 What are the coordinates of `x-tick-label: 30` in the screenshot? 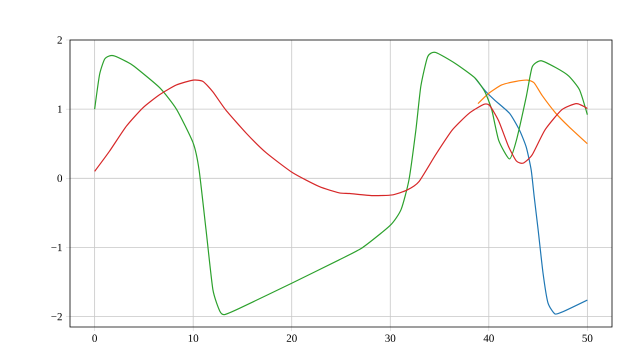 It's located at (390, 338).